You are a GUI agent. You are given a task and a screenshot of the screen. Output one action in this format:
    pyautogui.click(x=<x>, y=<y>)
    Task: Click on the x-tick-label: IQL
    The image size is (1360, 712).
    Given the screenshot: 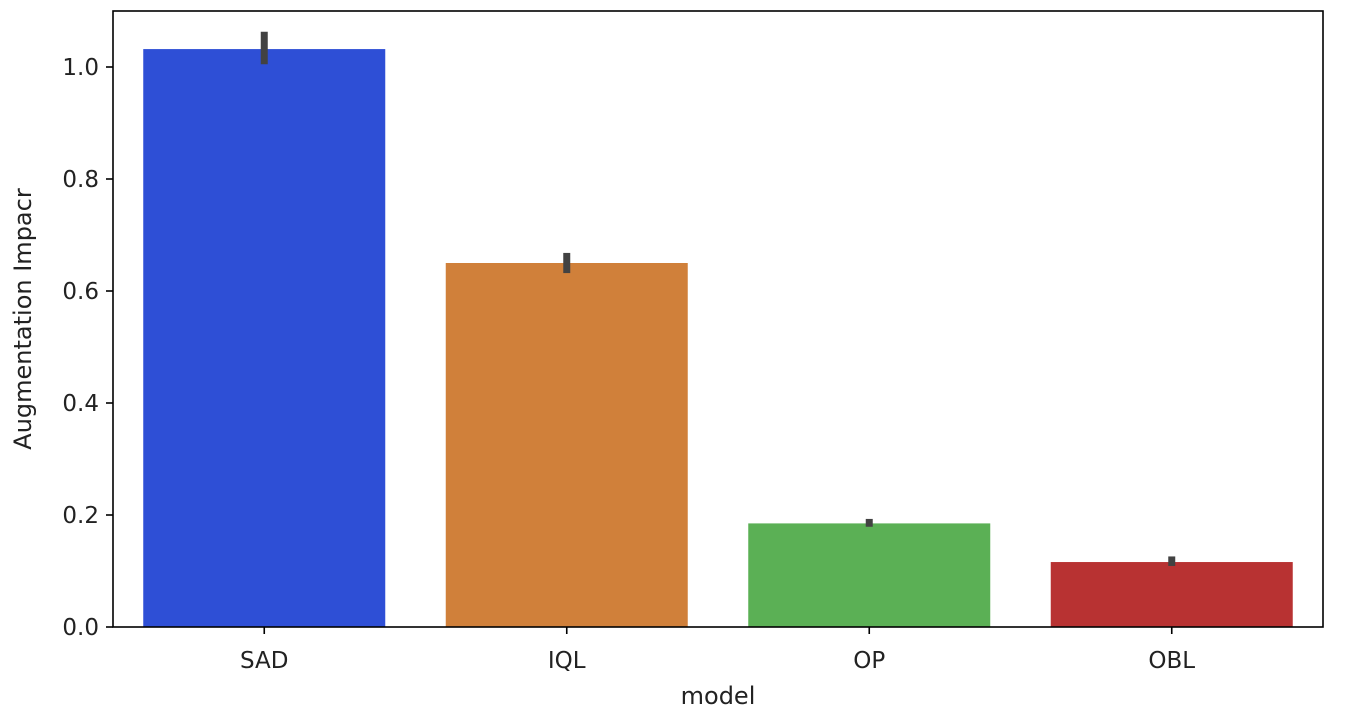 What is the action you would take?
    pyautogui.click(x=567, y=661)
    